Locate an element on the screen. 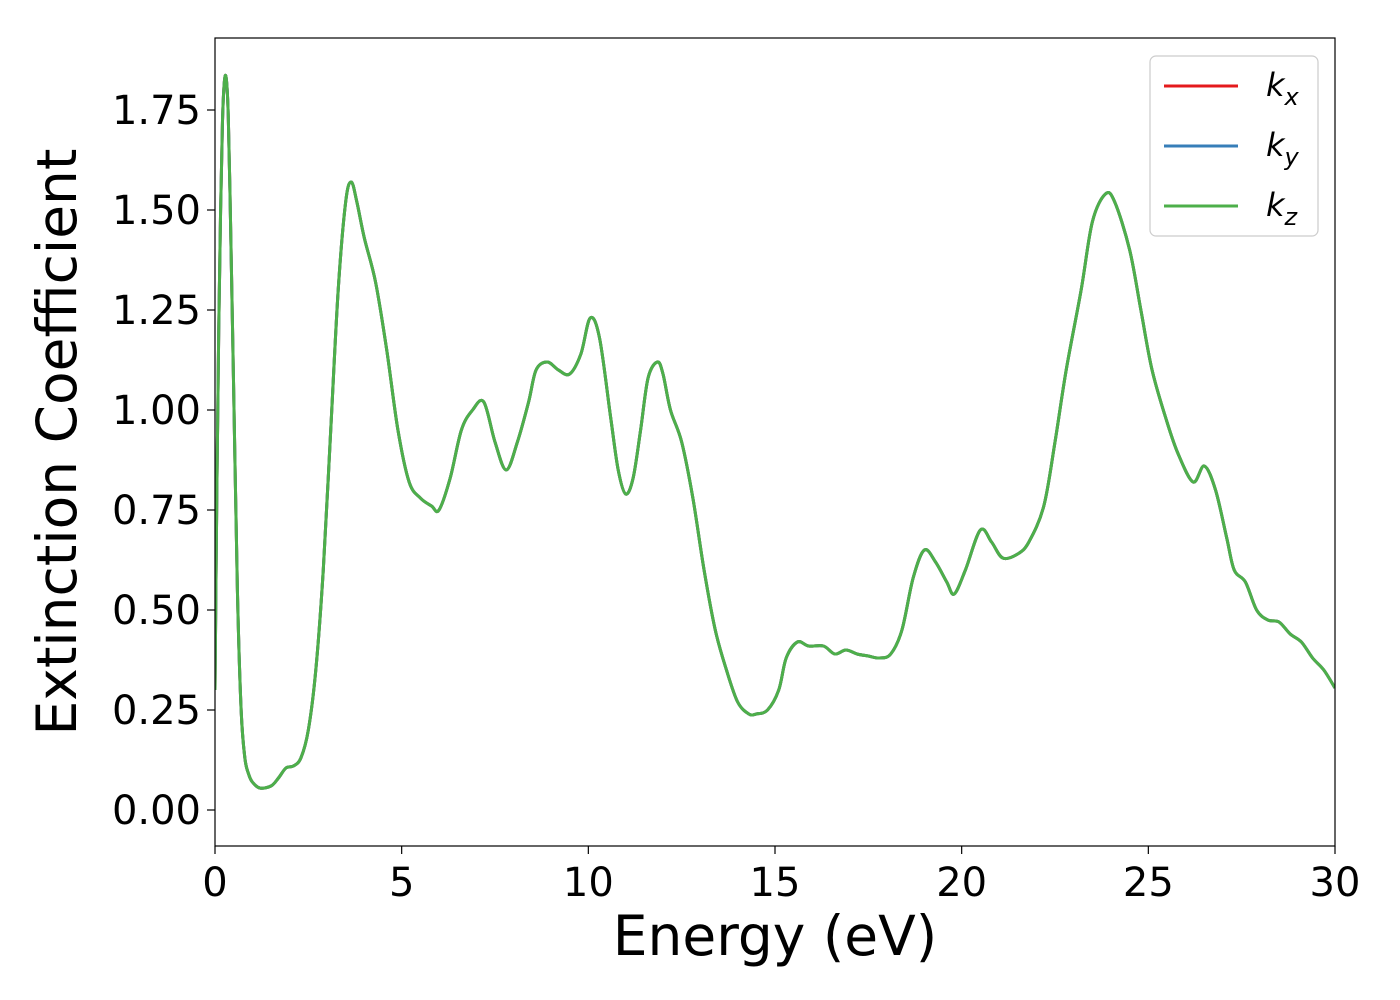  y-tick-label: 1.75 is located at coordinates (156, 111).